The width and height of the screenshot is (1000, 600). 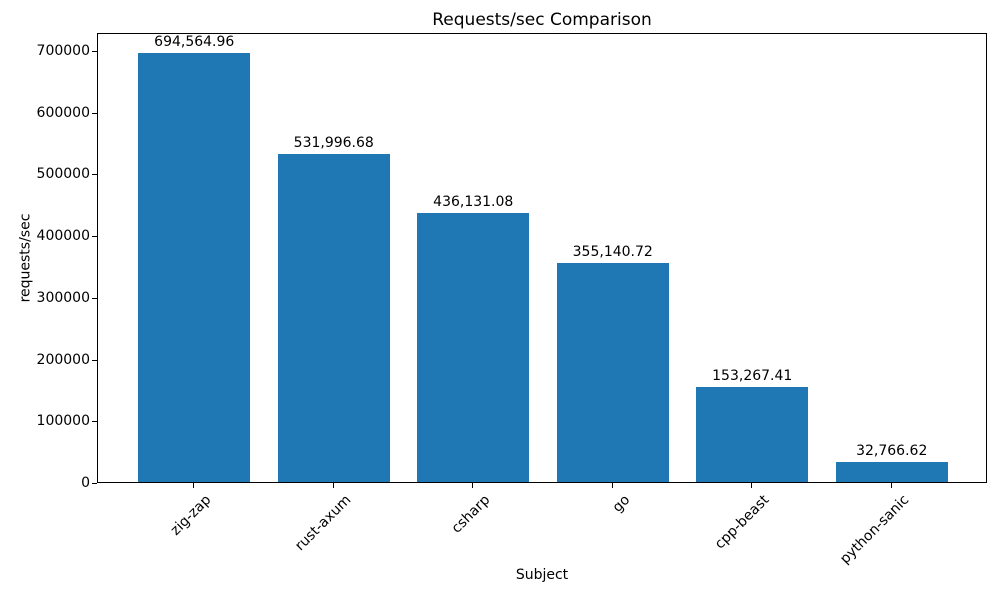 What do you see at coordinates (612, 372) in the screenshot?
I see `bar-go` at bounding box center [612, 372].